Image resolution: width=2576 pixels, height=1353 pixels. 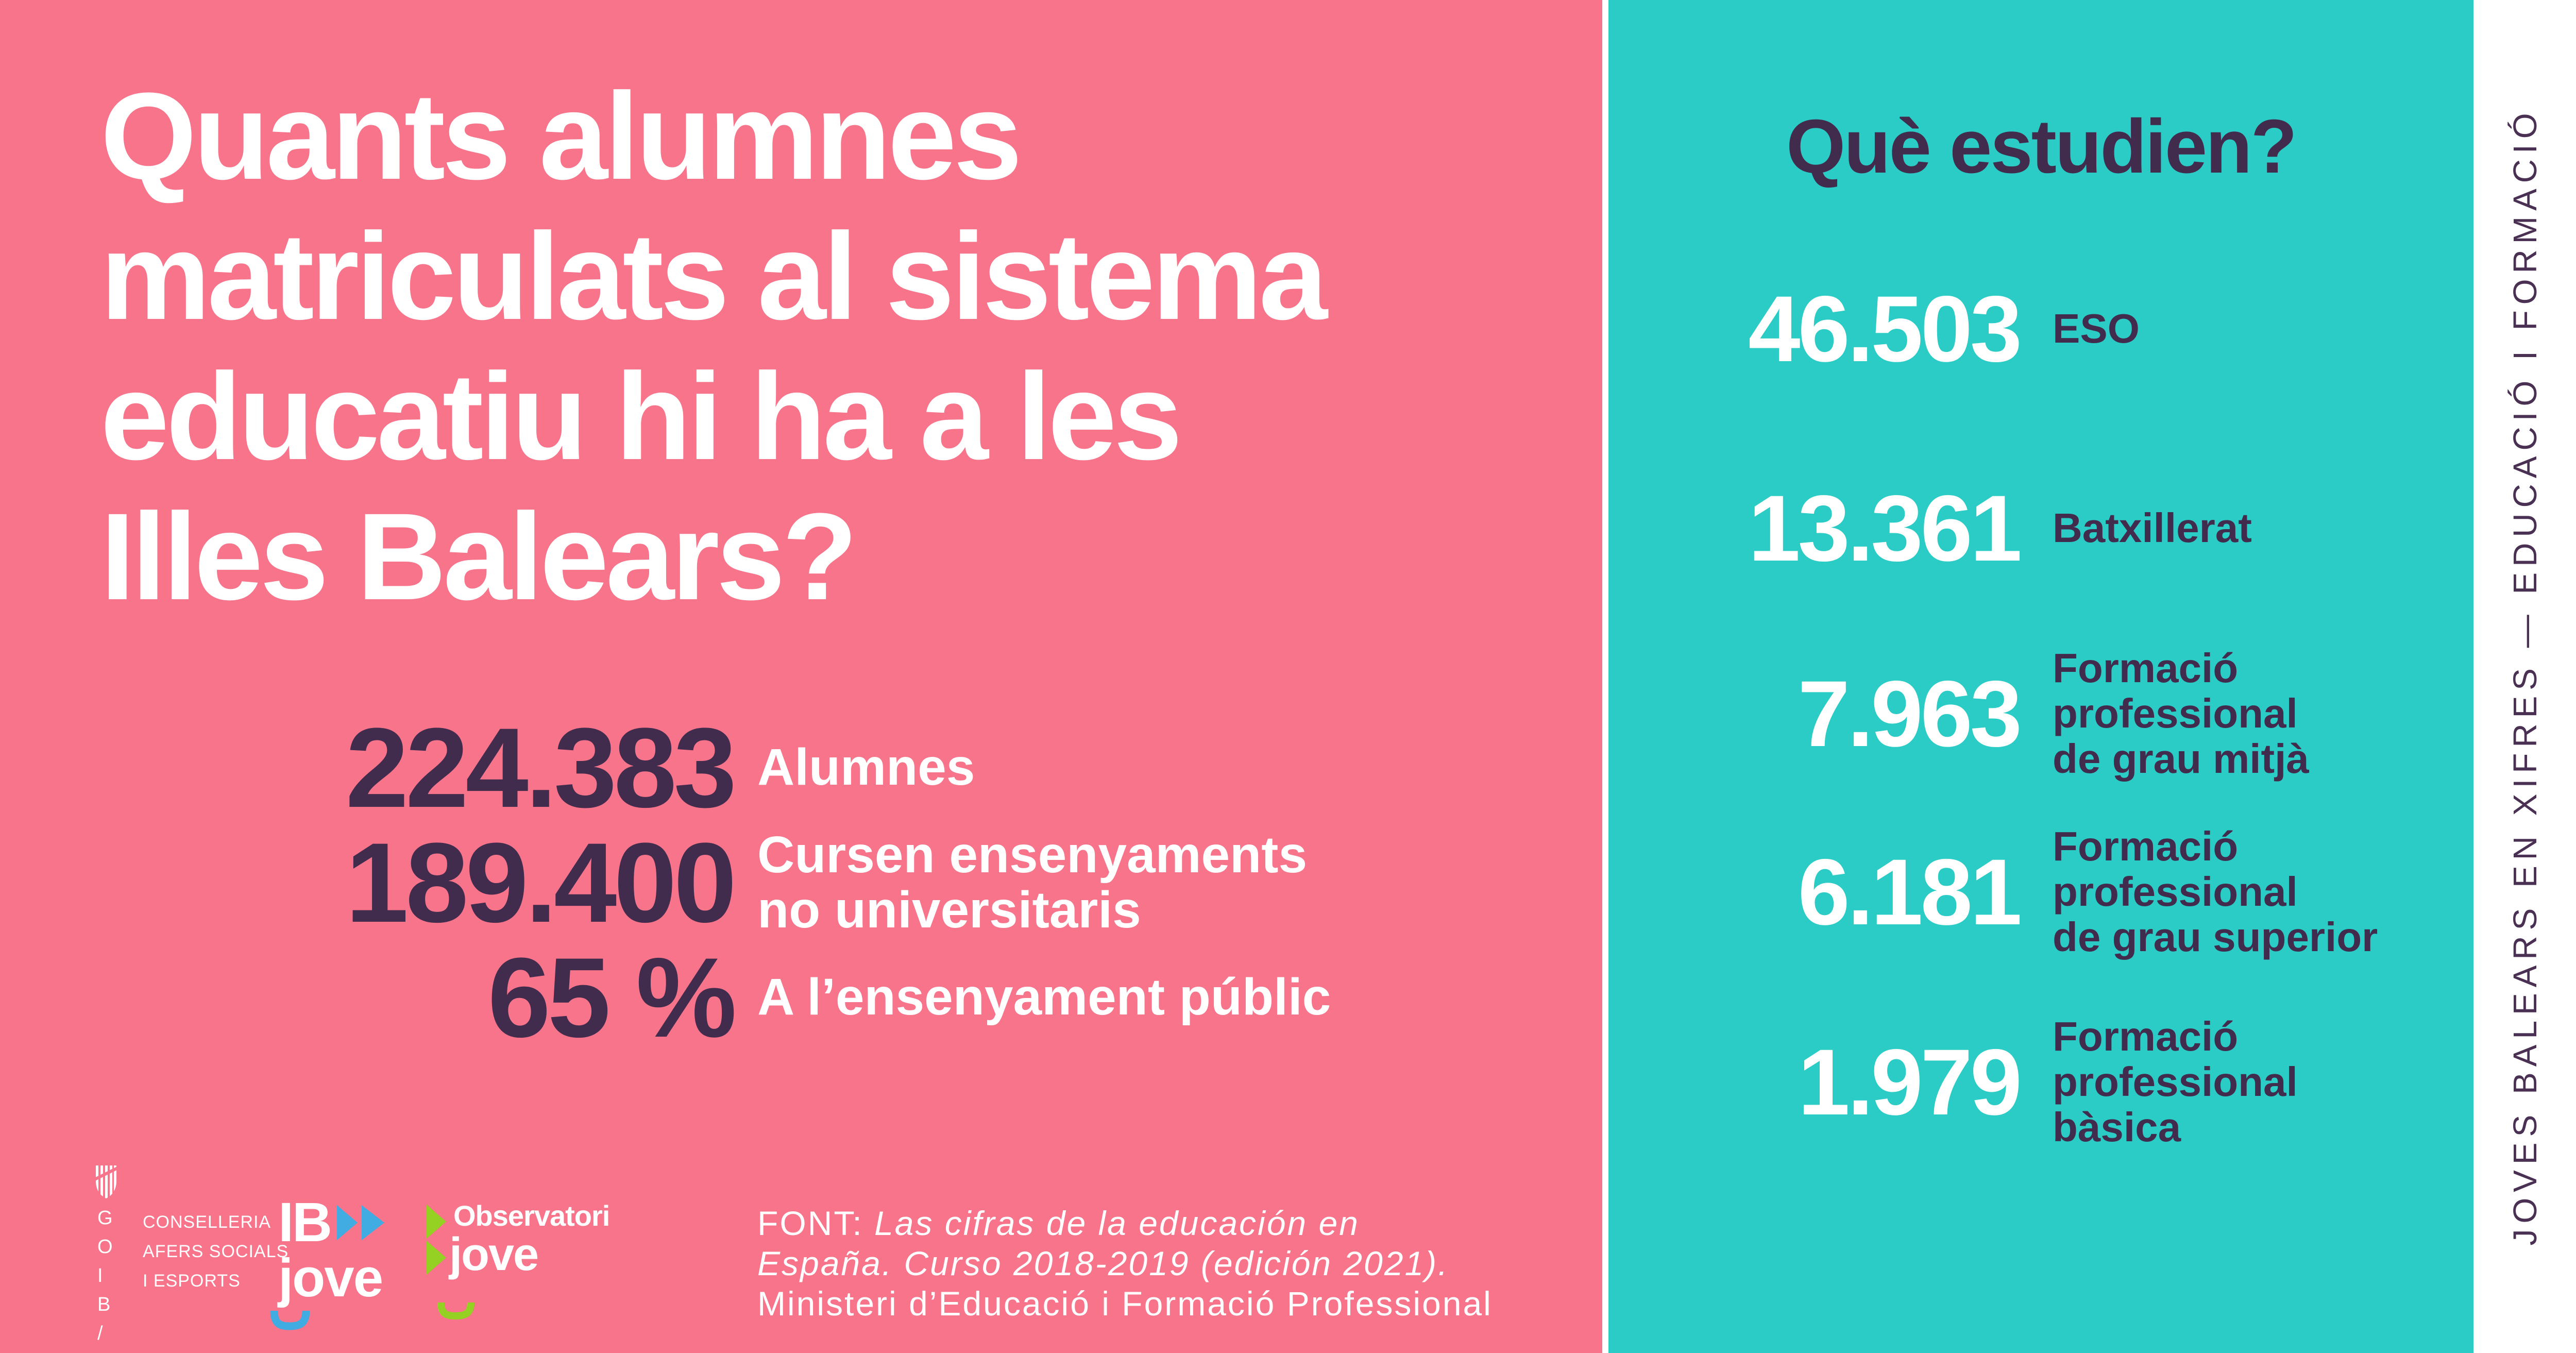 What do you see at coordinates (360, 1223) in the screenshot?
I see `double-play-arrows-icon` at bounding box center [360, 1223].